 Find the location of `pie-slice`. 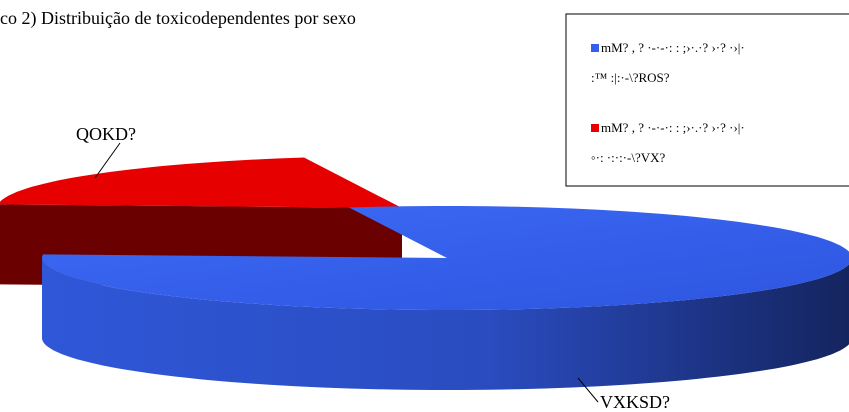

pie-slice is located at coordinates (201, 182).